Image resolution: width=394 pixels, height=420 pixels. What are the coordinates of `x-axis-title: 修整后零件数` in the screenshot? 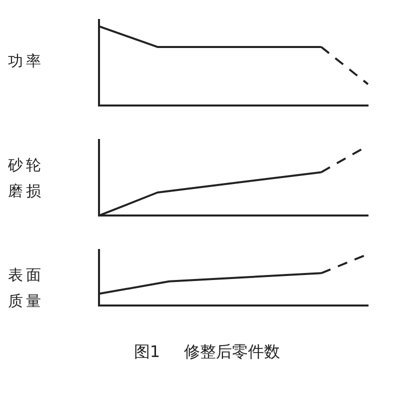 It's located at (232, 352).